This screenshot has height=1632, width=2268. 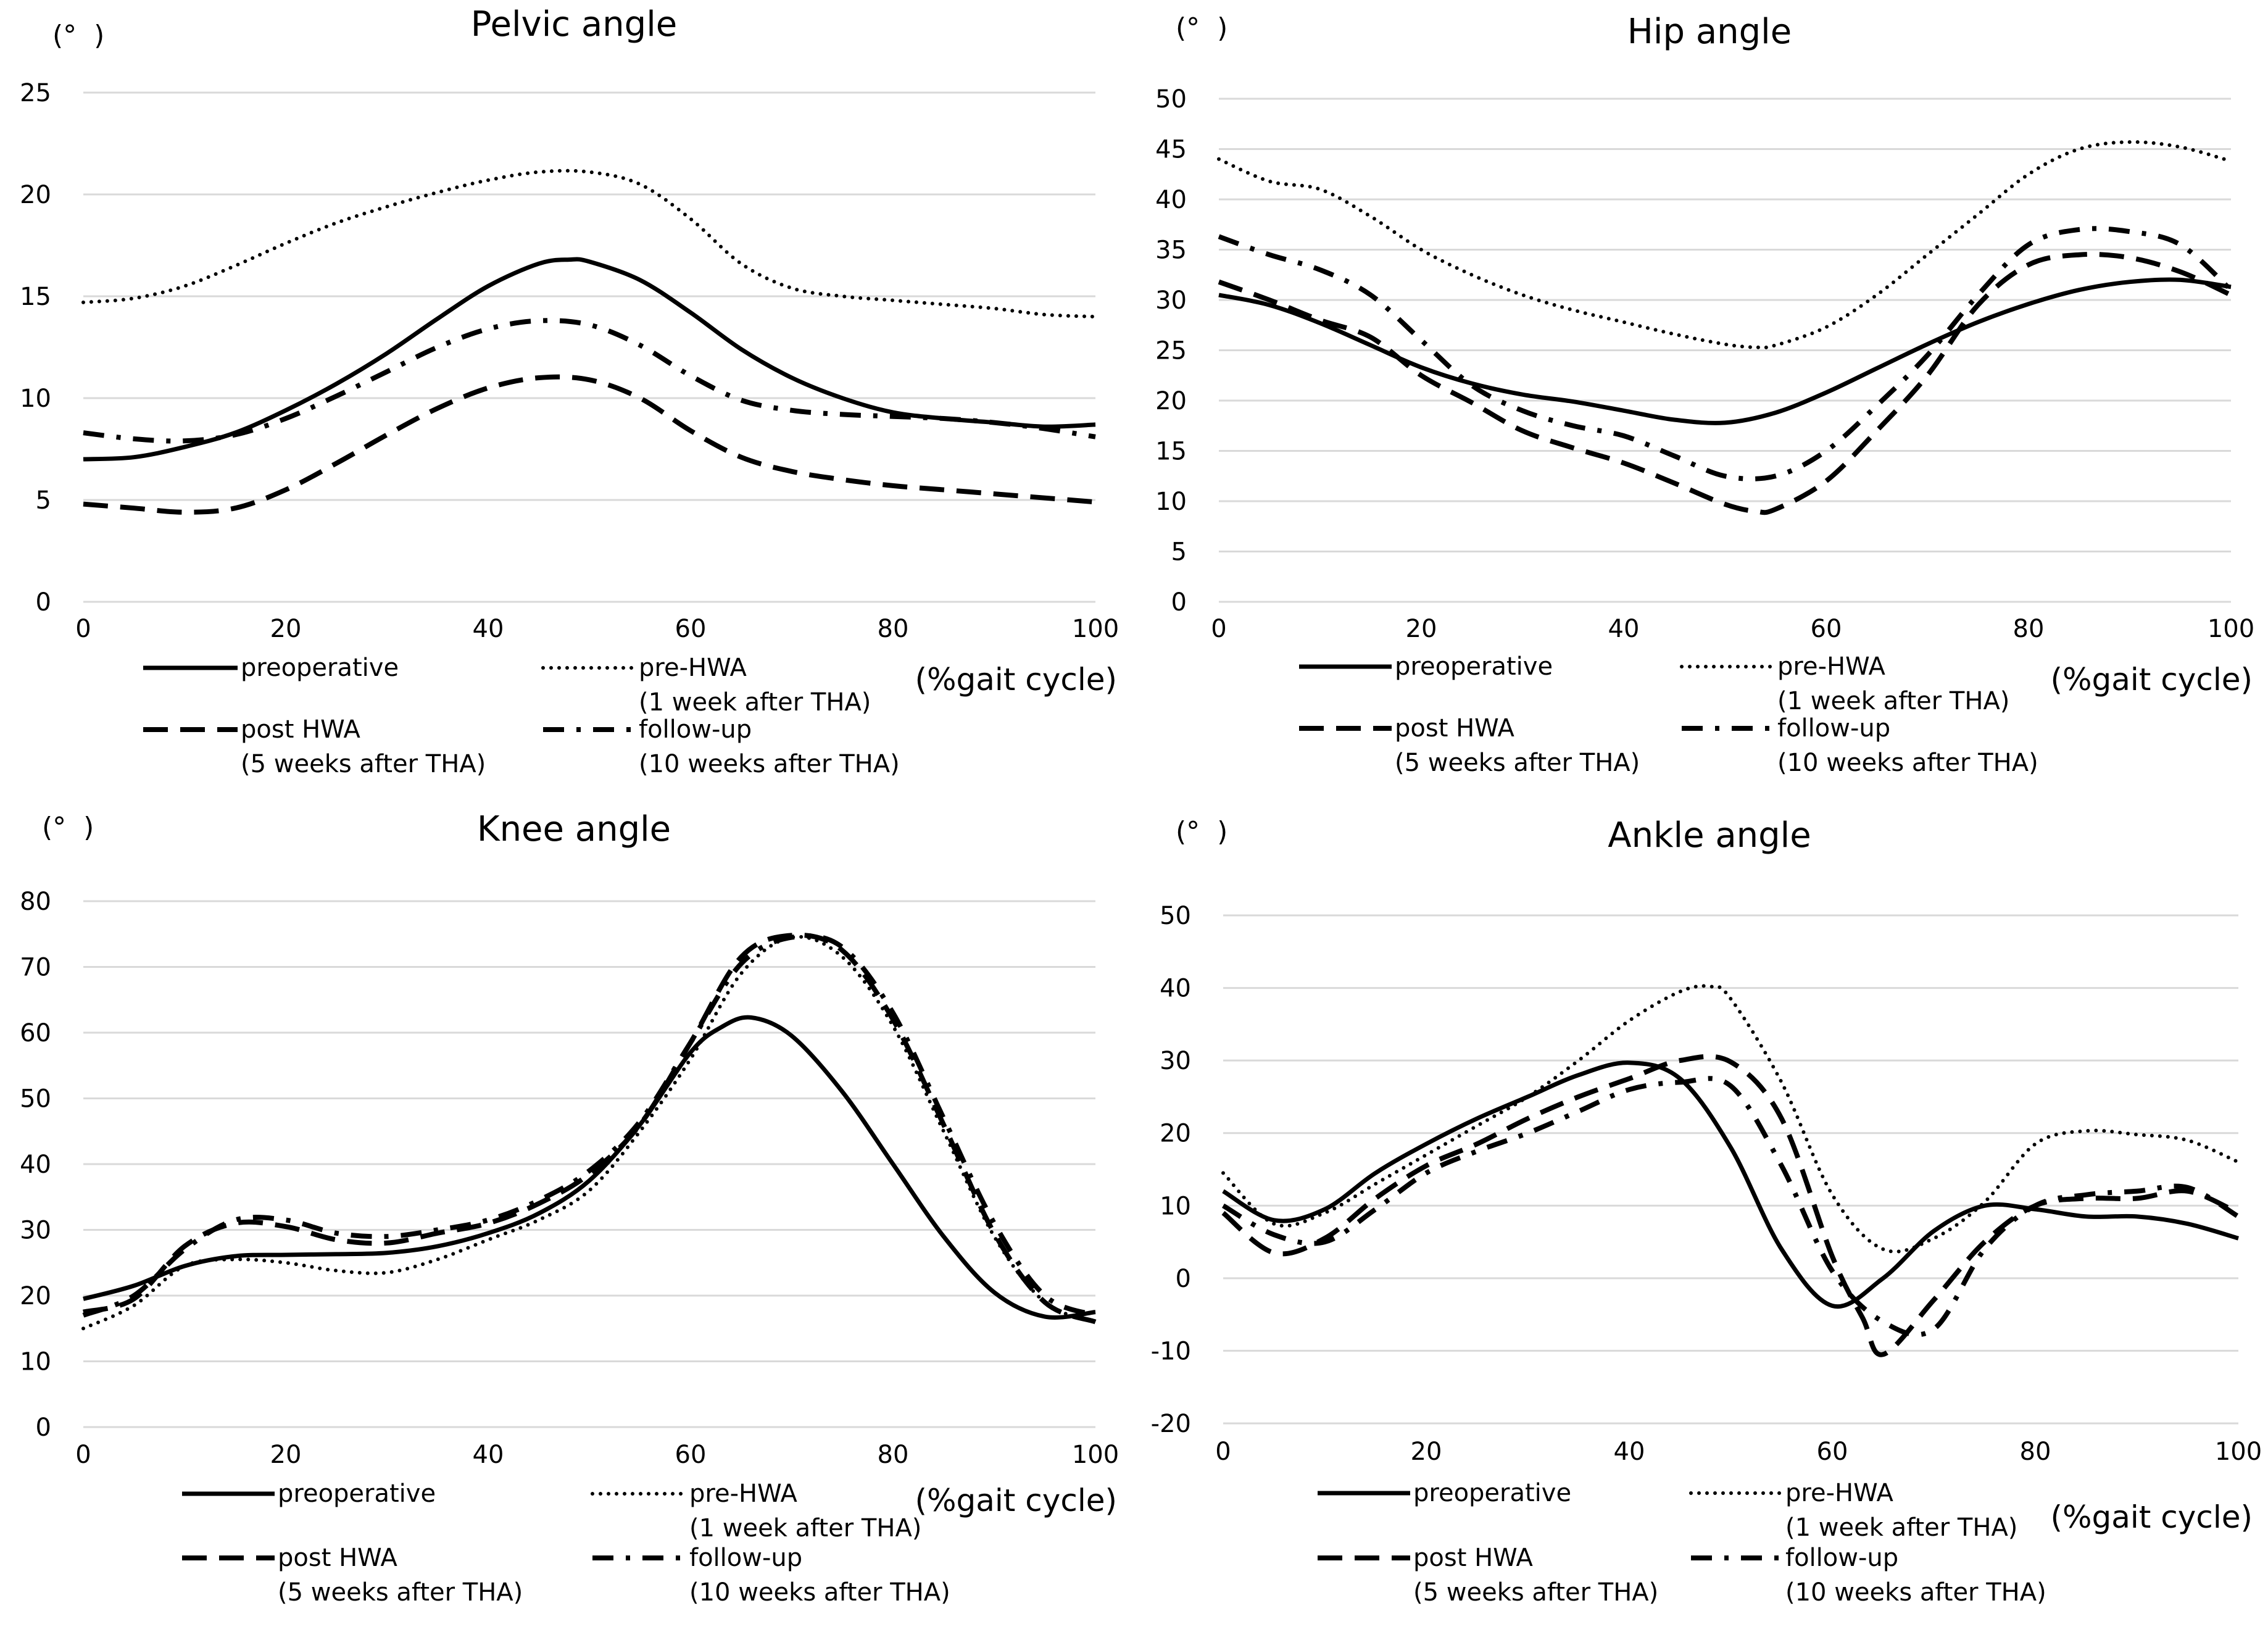 I want to click on legend-label: pre-HWA, so click(x=1839, y=1493).